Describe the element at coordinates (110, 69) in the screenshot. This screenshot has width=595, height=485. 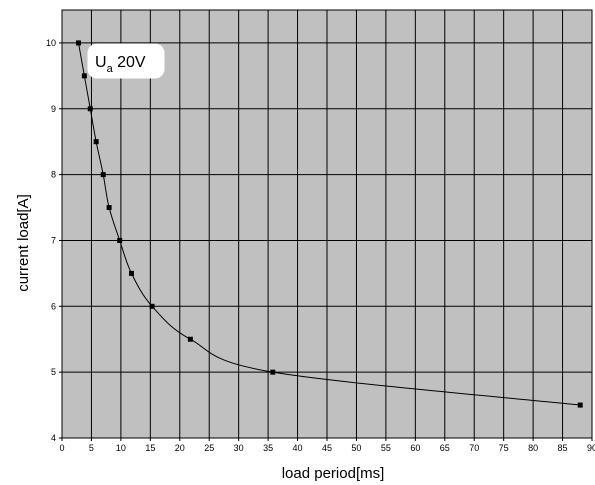
I see `annotation-sub: a` at that location.